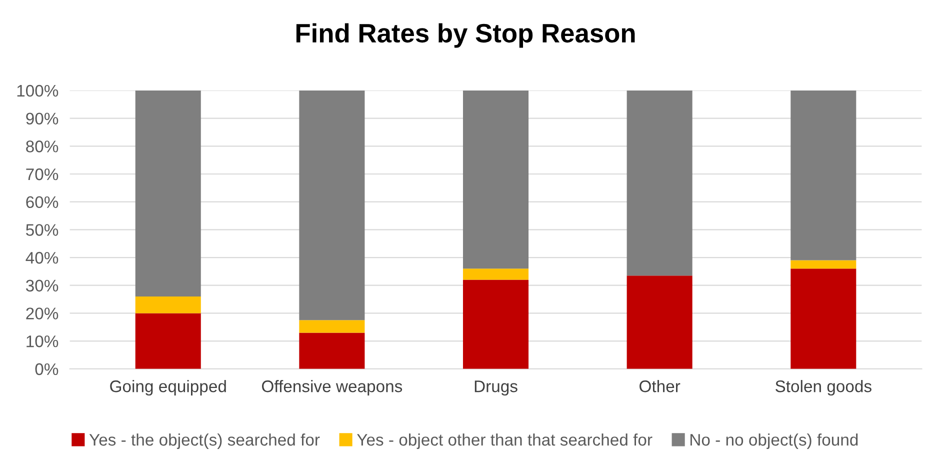  I want to click on x-tick-label: Stolen goods, so click(824, 388).